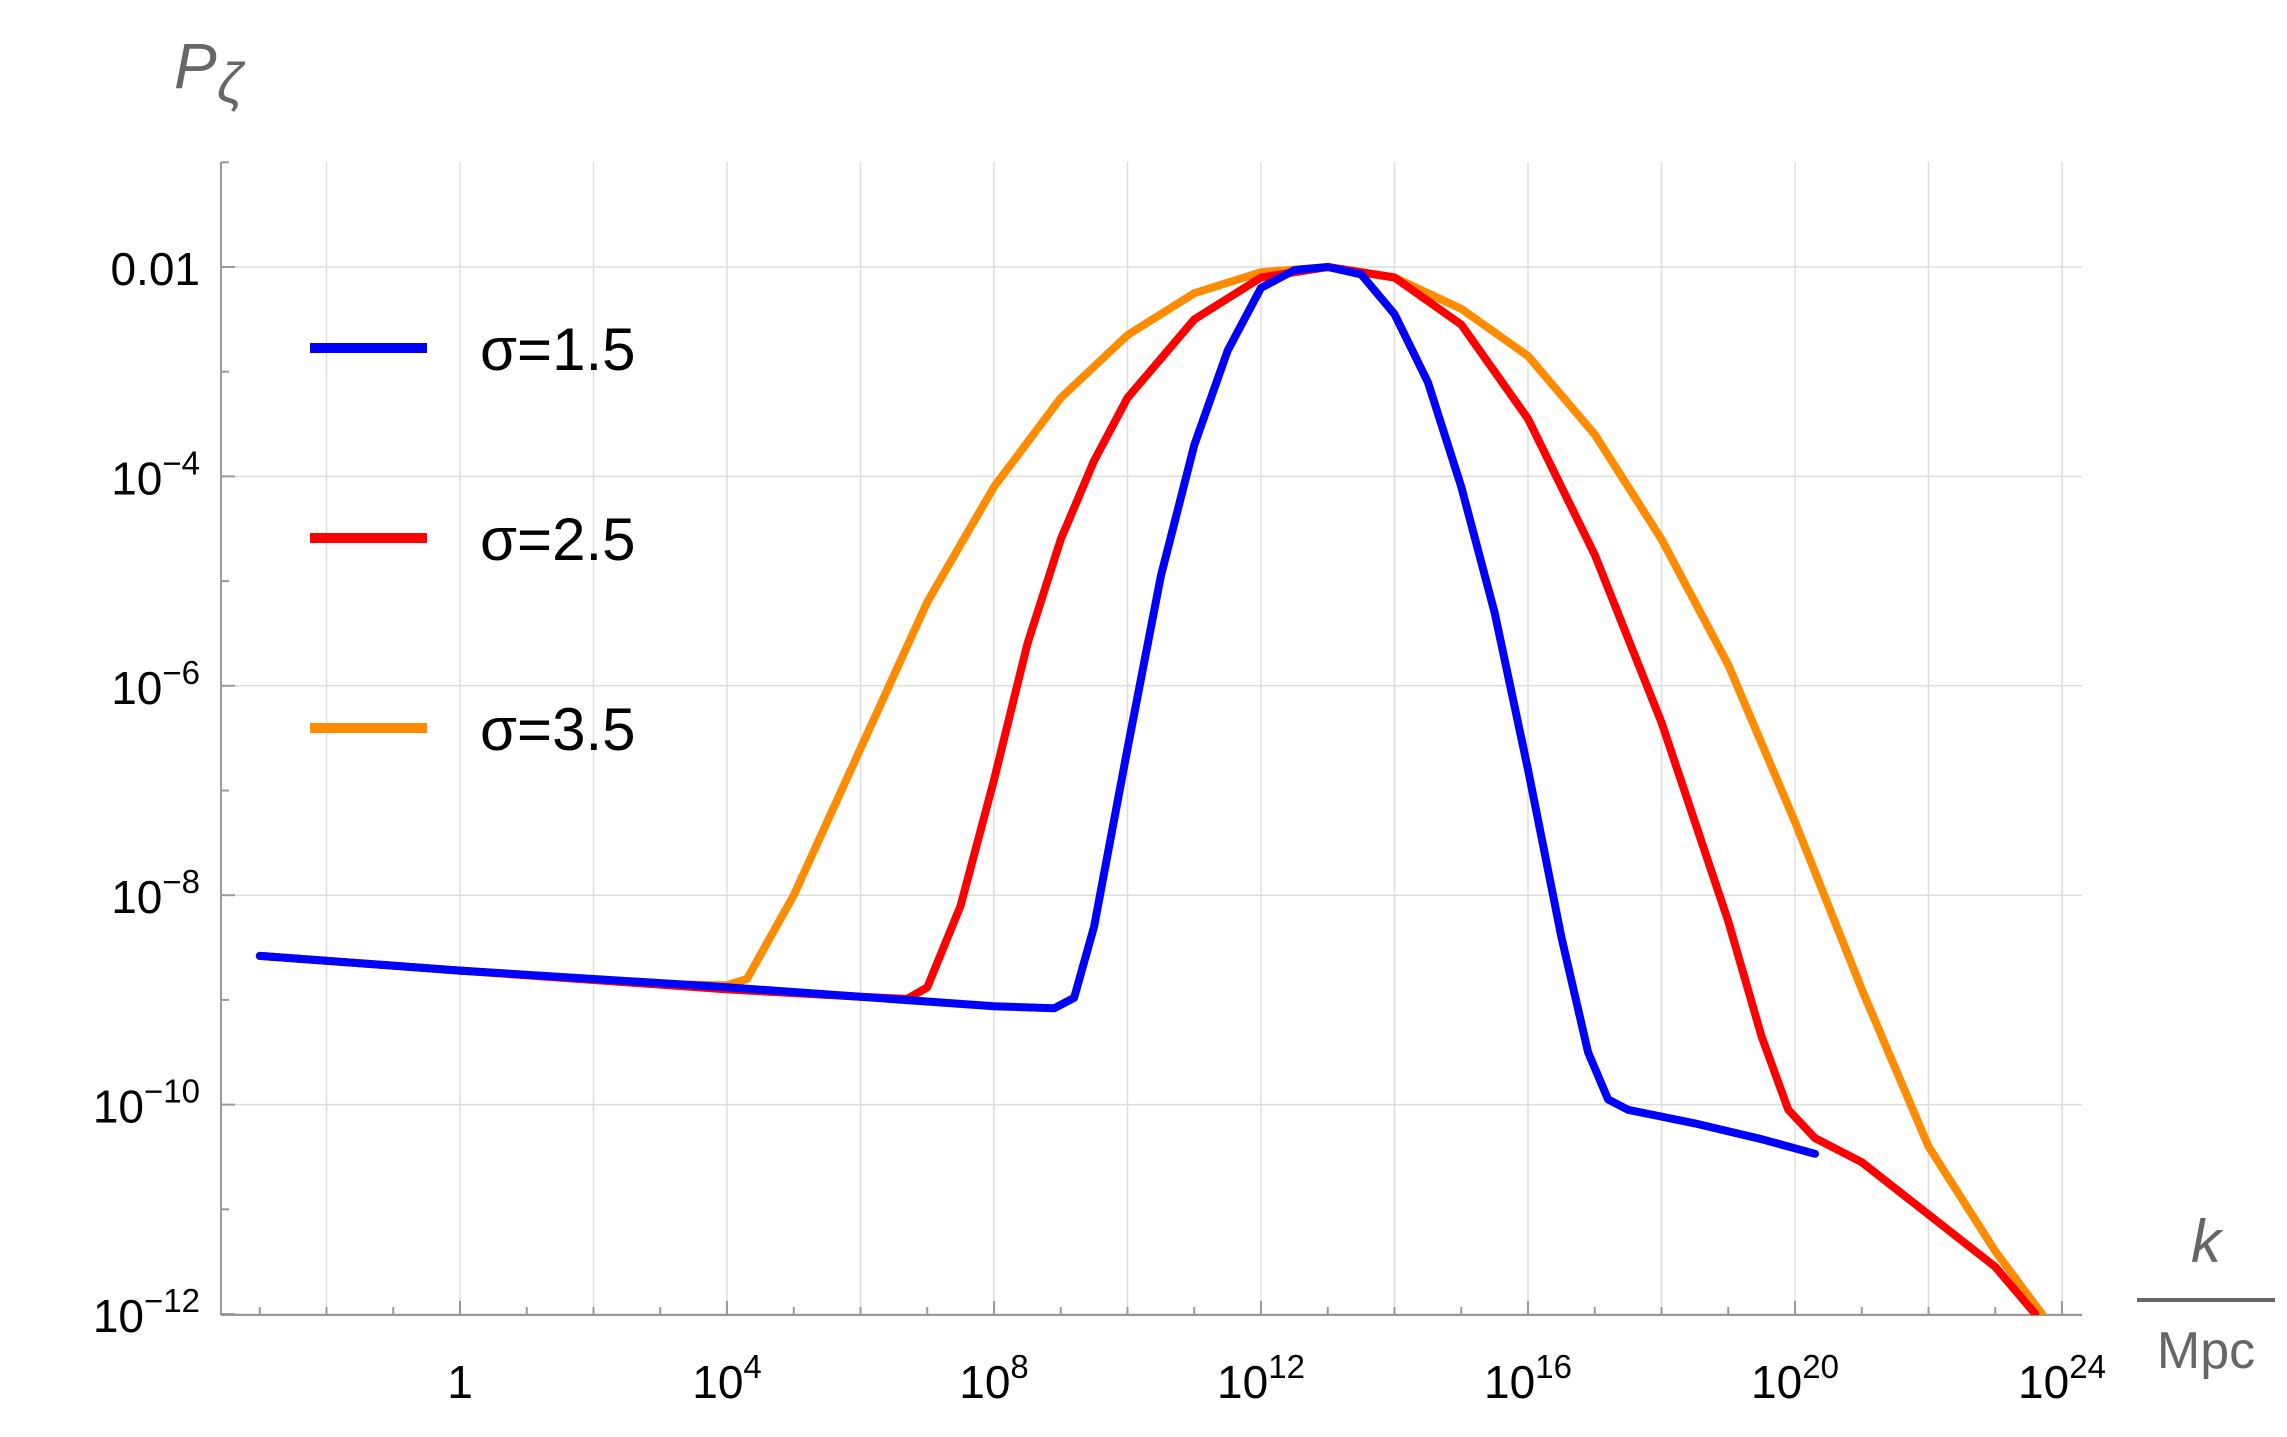  Describe the element at coordinates (460, 1382) in the screenshot. I see `x-tick-label: 1` at that location.